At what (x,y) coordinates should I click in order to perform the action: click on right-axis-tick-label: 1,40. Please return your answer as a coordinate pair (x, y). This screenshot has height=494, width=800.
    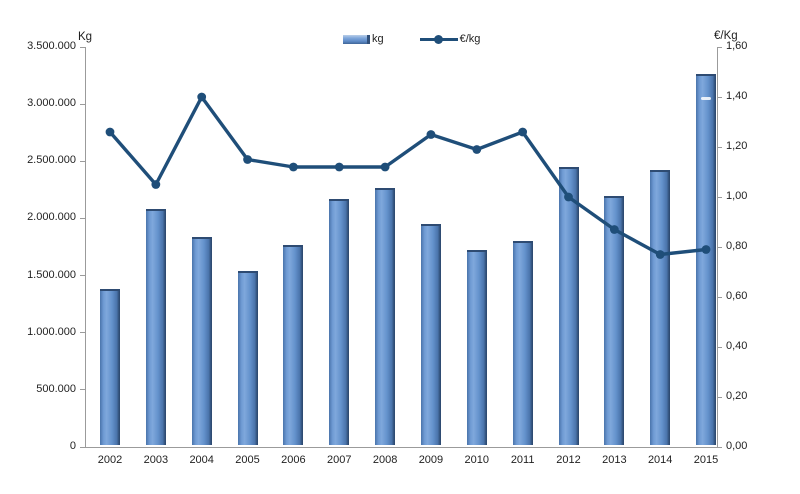
    Looking at the image, I should click on (737, 96).